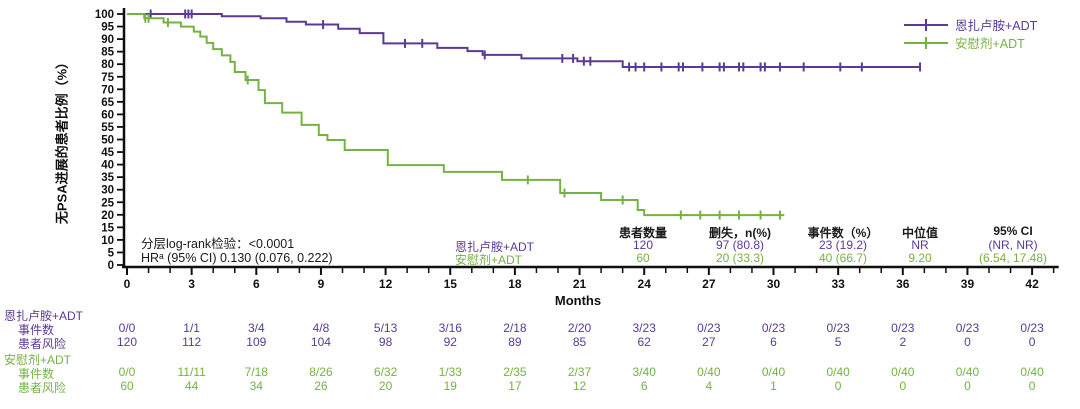  Describe the element at coordinates (321, 386) in the screenshot. I see `risk-cell: 26` at that location.